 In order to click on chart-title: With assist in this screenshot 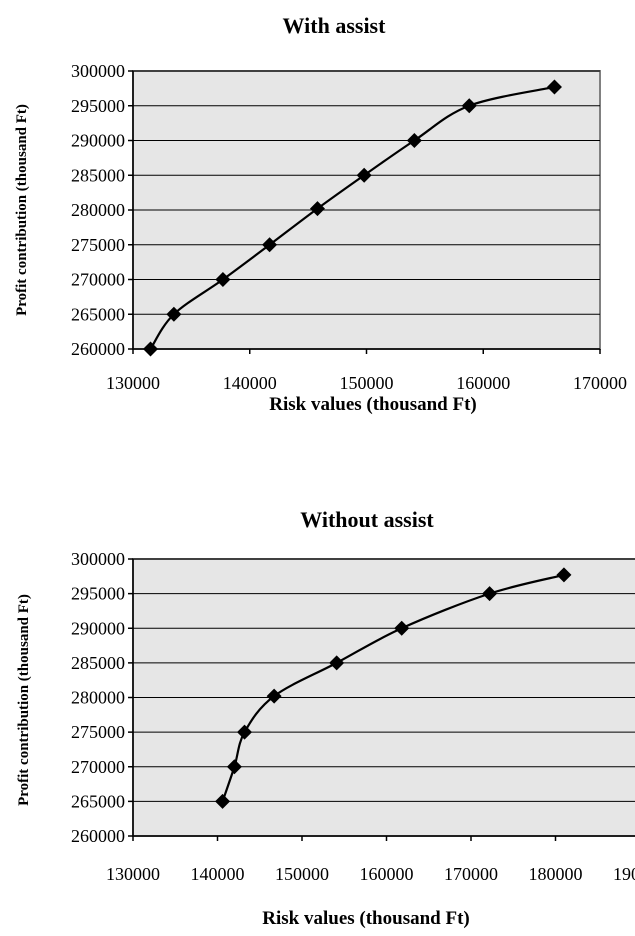, I will do `click(335, 25)`.